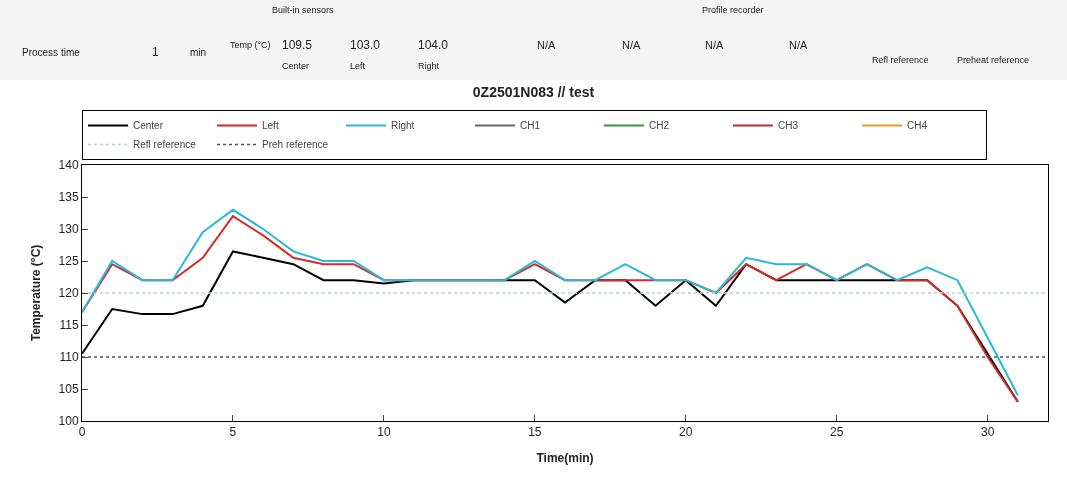 The height and width of the screenshot is (479, 1067). What do you see at coordinates (837, 432) in the screenshot?
I see `x-tick-label: 25` at bounding box center [837, 432].